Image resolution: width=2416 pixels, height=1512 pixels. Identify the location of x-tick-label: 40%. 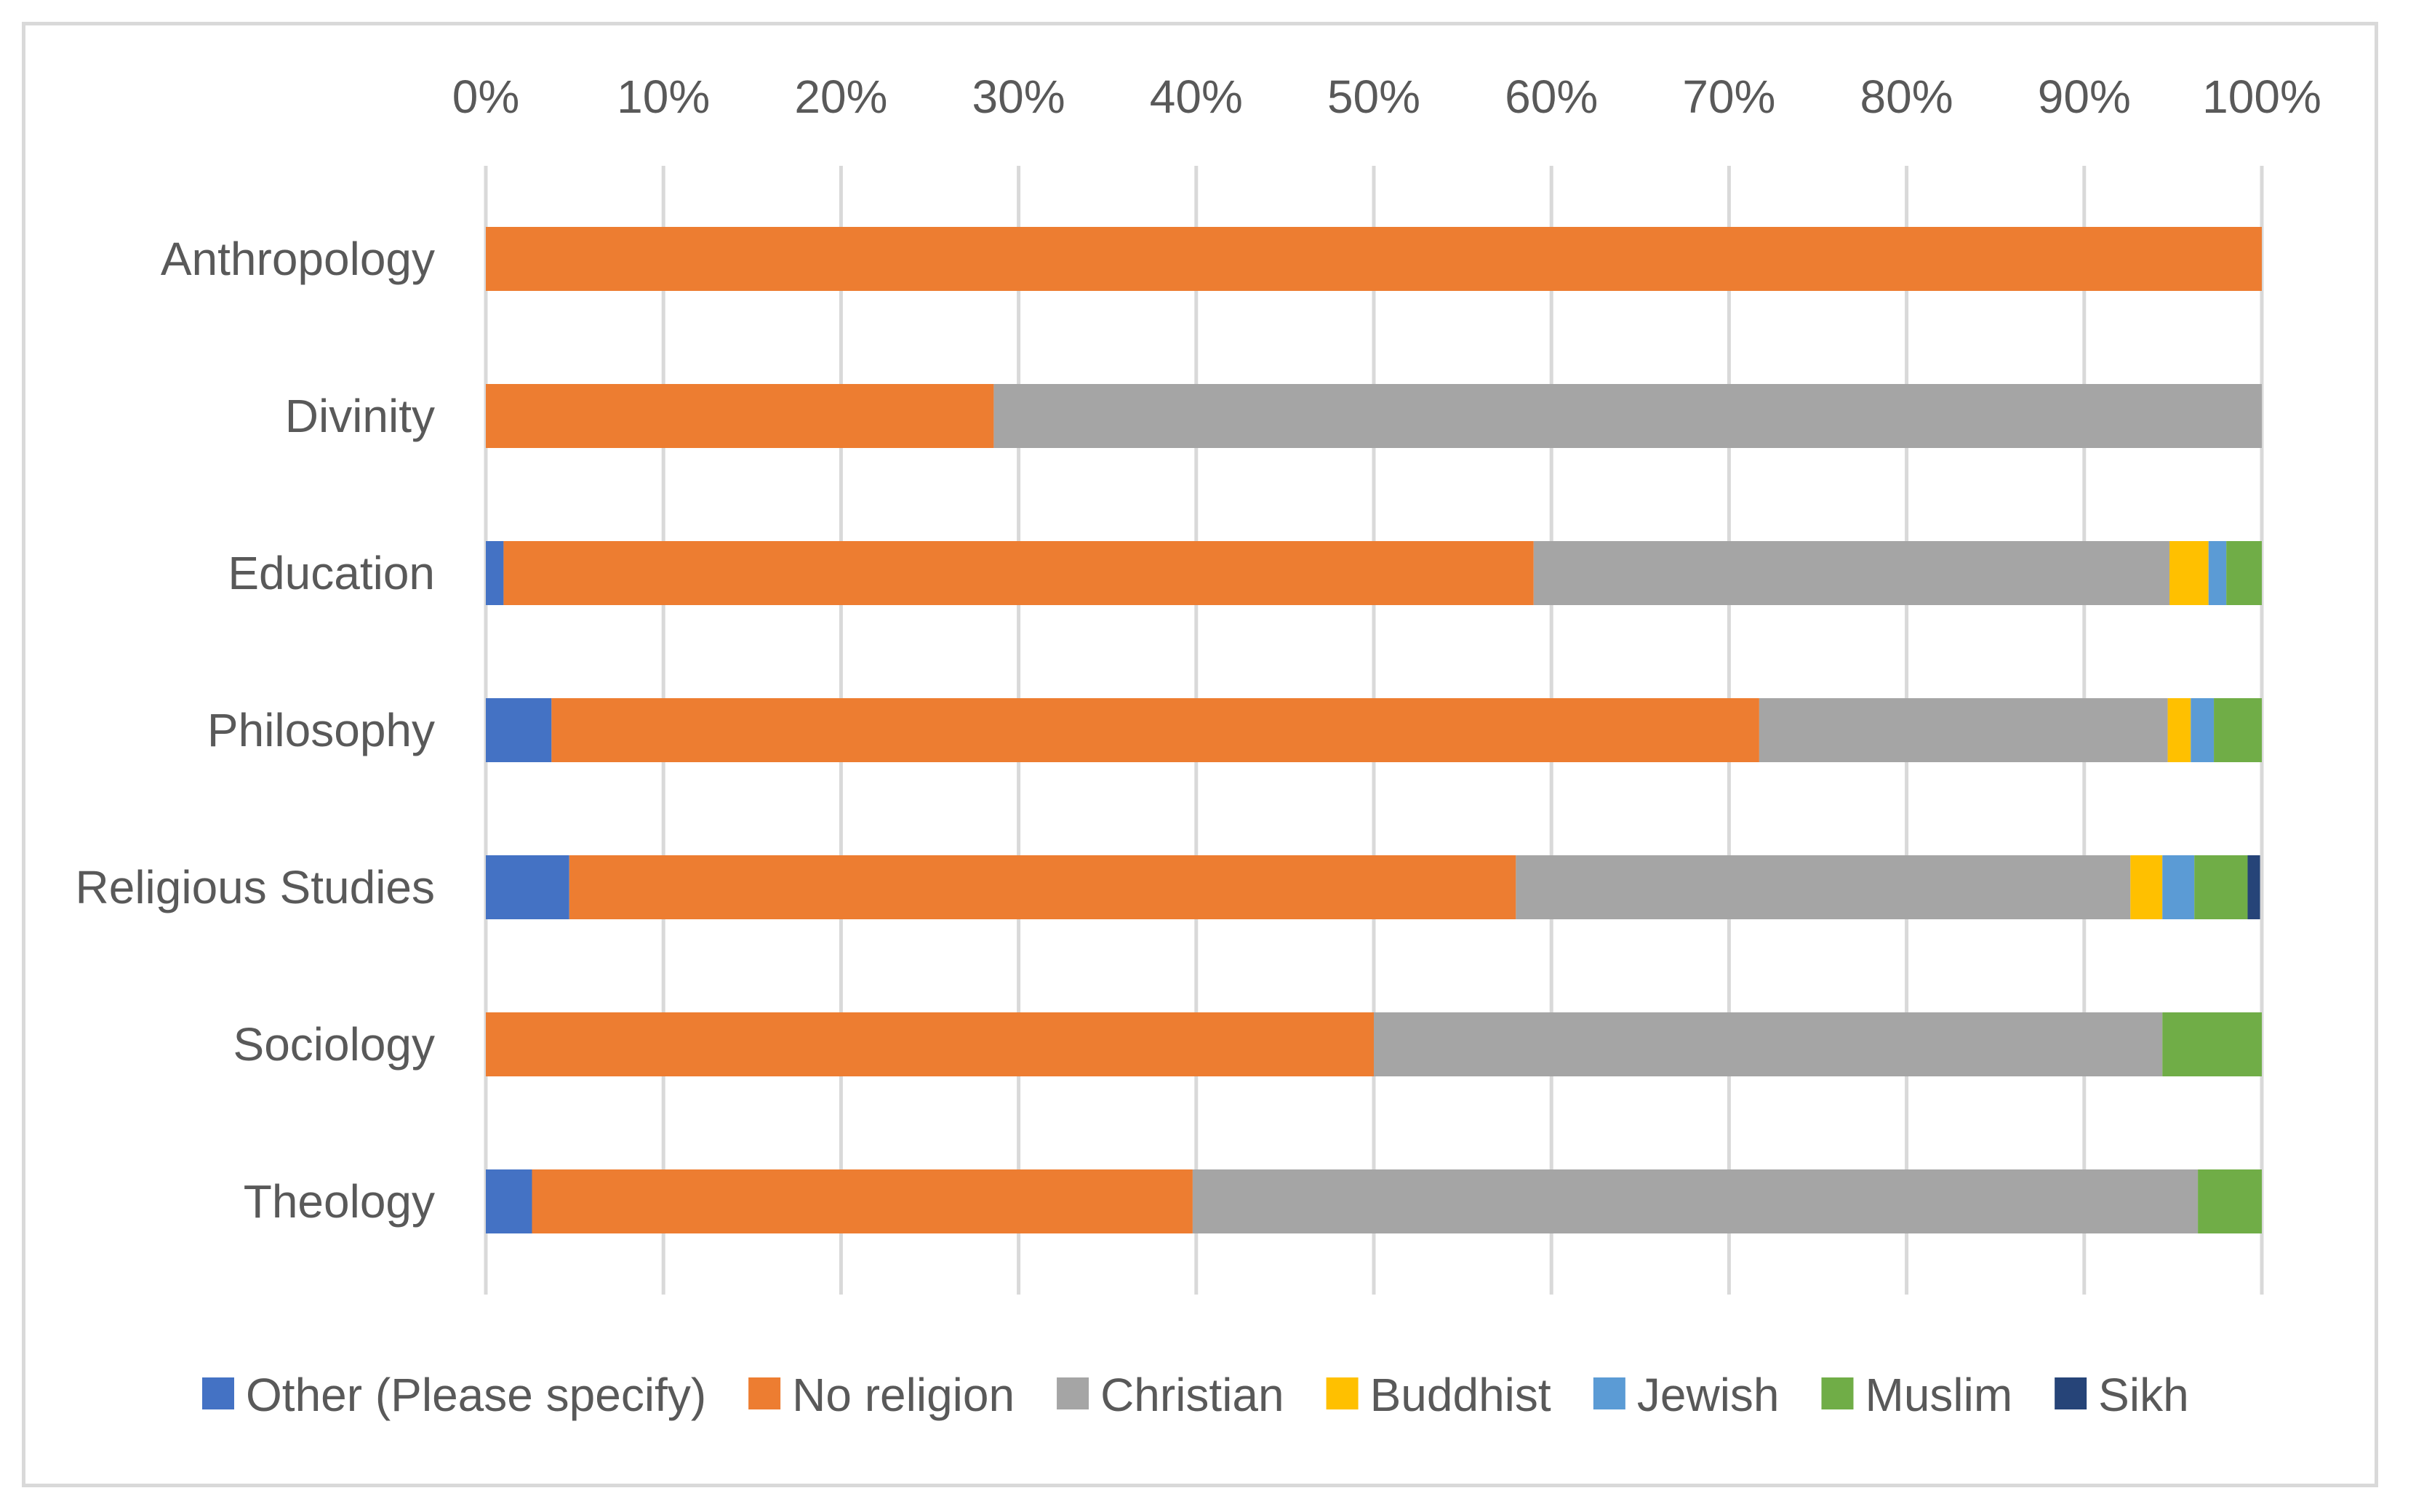
(1196, 97).